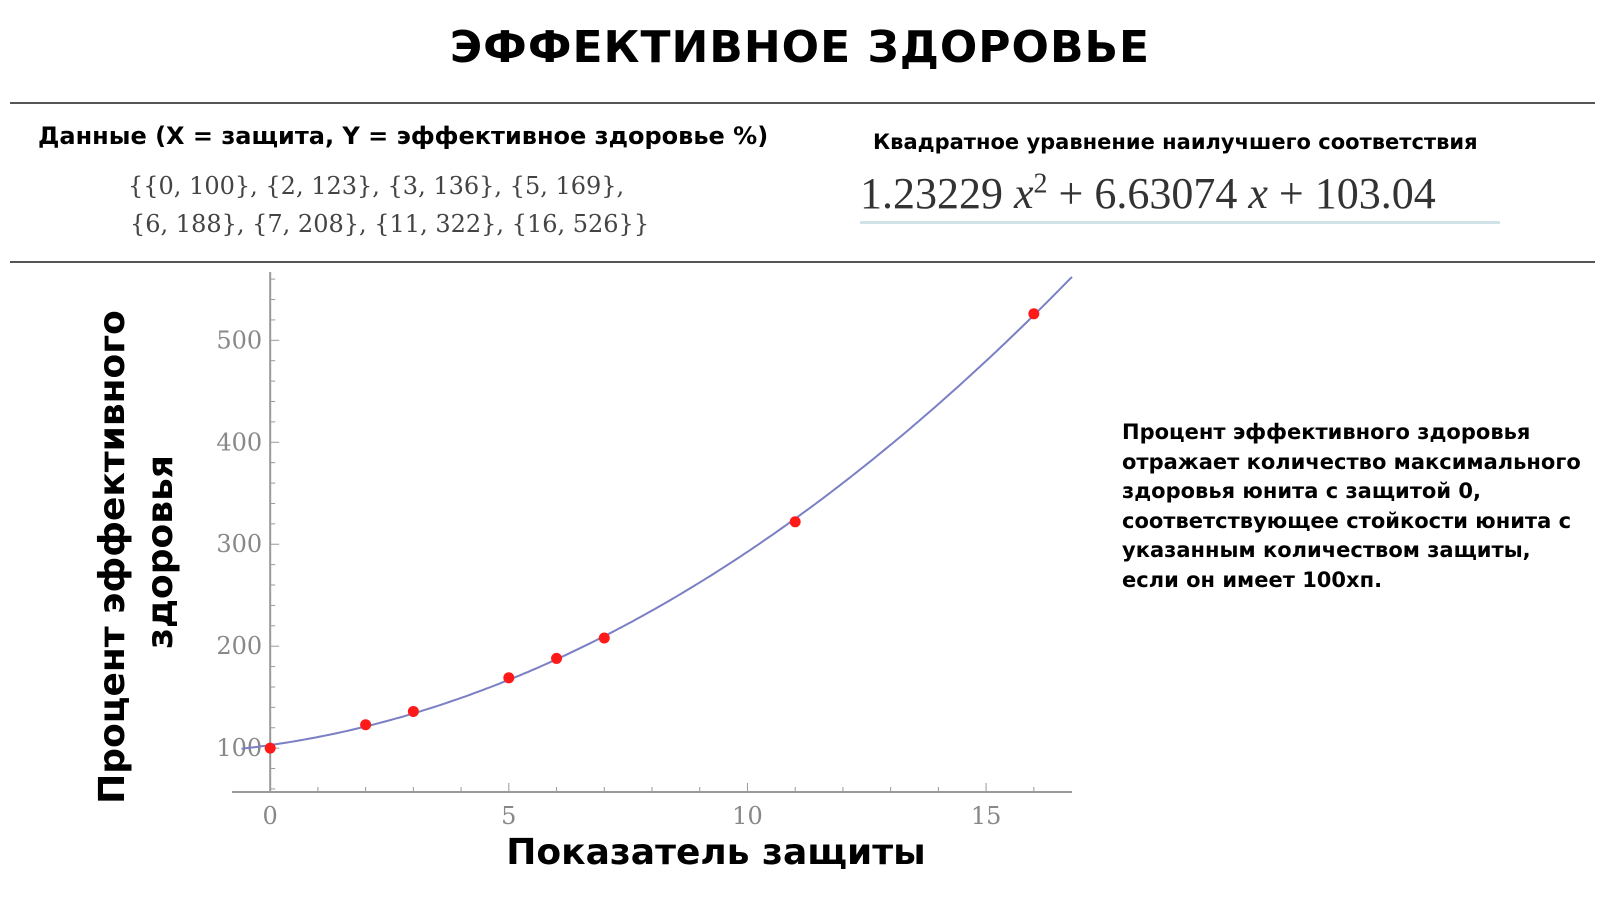  Describe the element at coordinates (931, 193) in the screenshot. I see `coef-a: 1.23229` at that location.